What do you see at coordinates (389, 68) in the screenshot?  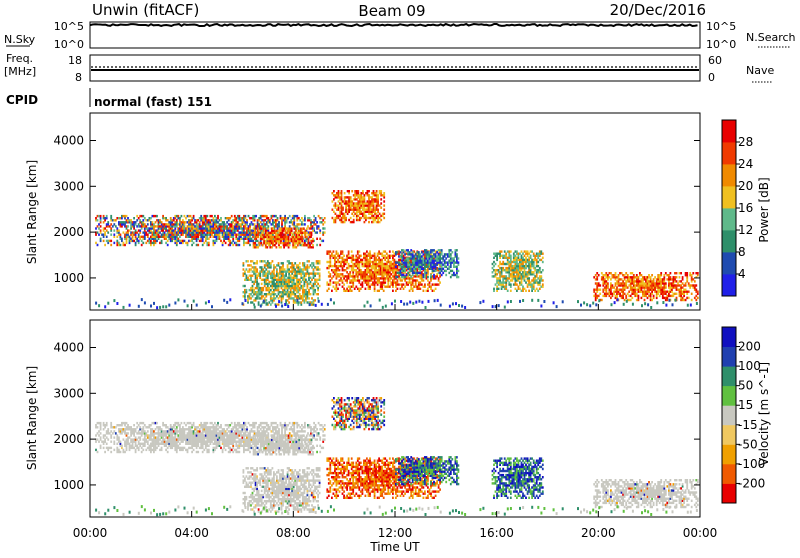 I see `freq-panel: Freq. [MHz] 18 8 60 0 Nave` at bounding box center [389, 68].